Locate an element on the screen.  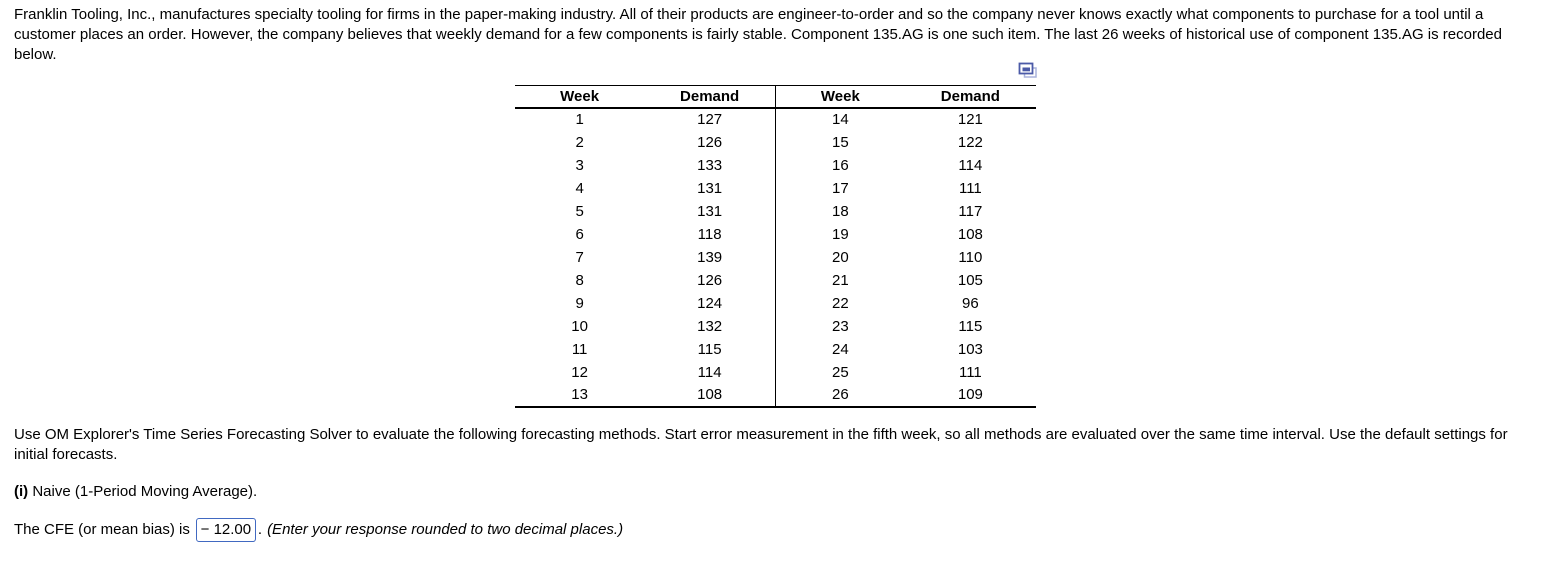
table-cell: 12 is located at coordinates (579, 372).